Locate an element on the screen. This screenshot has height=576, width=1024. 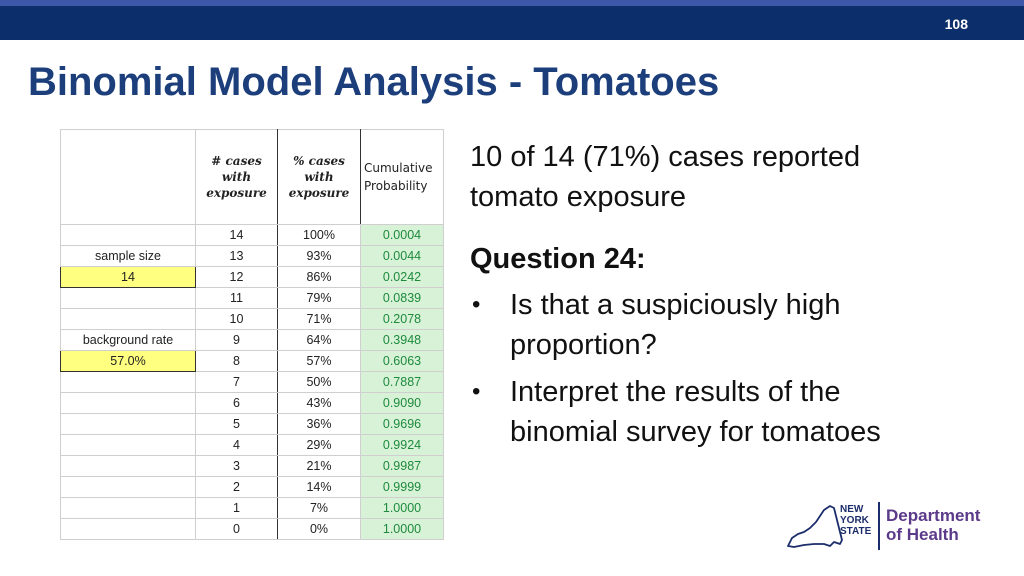
percent-cell: 93% is located at coordinates (319, 256).